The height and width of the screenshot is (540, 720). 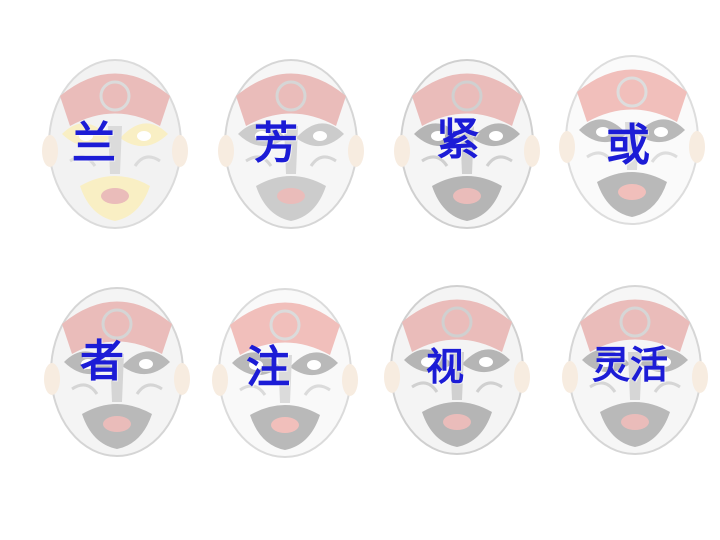 I want to click on char-label-3: 紧, so click(x=458, y=139).